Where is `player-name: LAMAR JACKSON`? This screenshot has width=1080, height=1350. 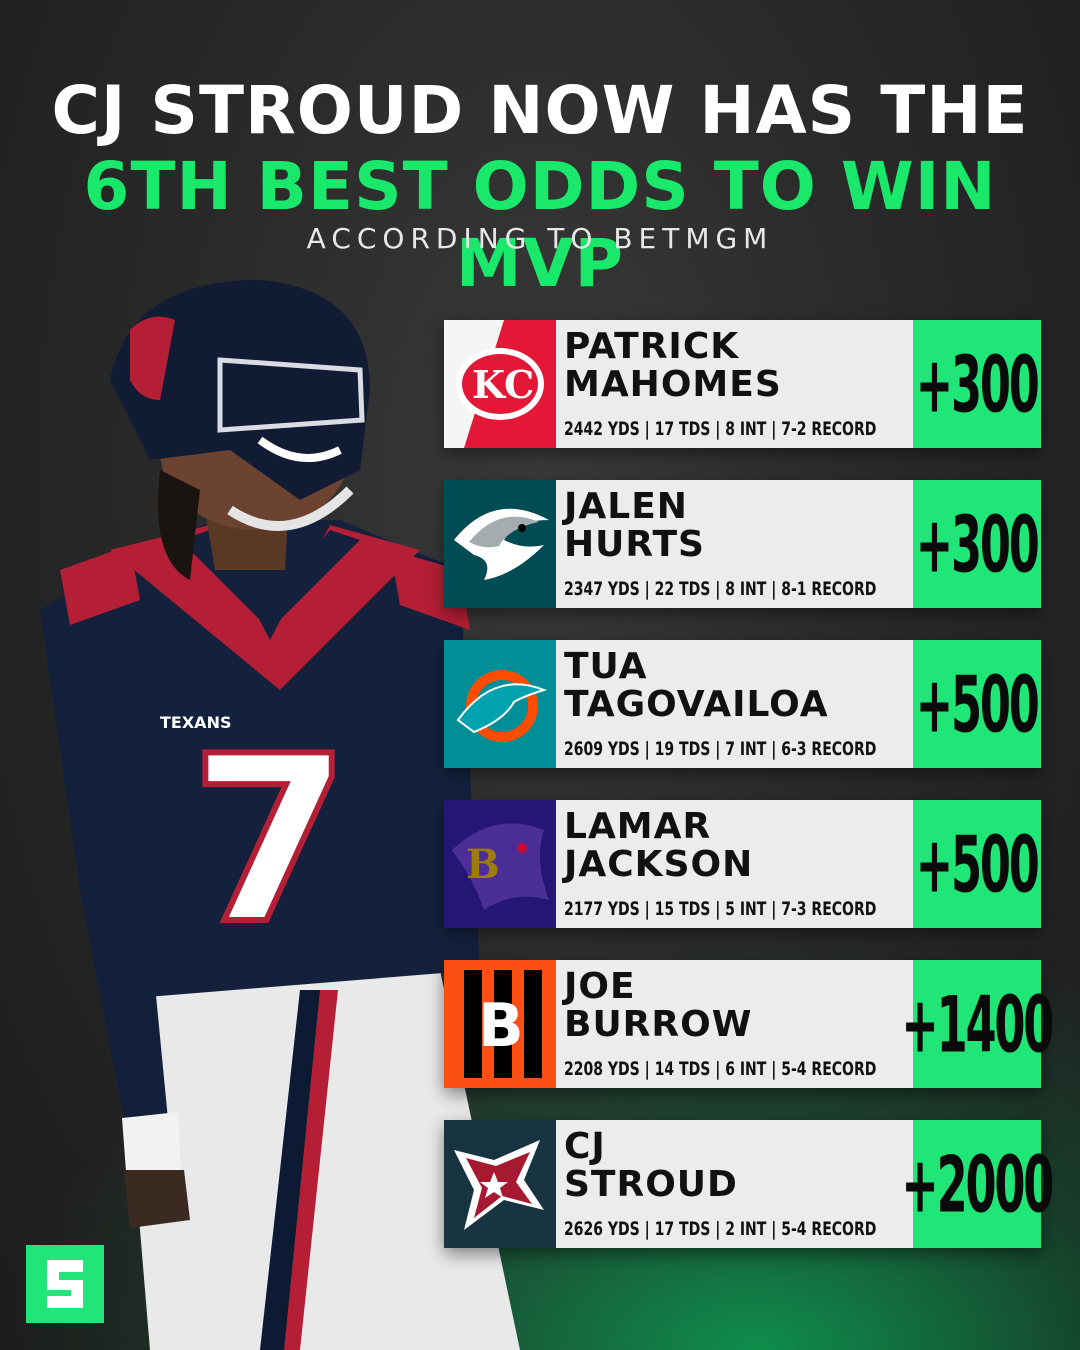 player-name: LAMAR JACKSON is located at coordinates (659, 845).